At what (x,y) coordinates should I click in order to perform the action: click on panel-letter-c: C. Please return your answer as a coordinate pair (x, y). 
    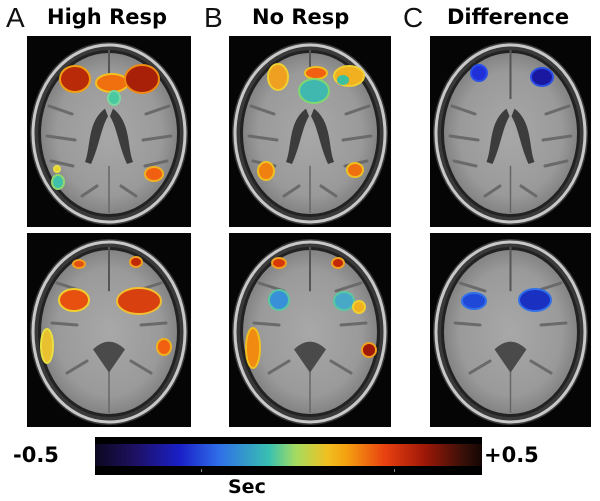
    Looking at the image, I should click on (413, 17).